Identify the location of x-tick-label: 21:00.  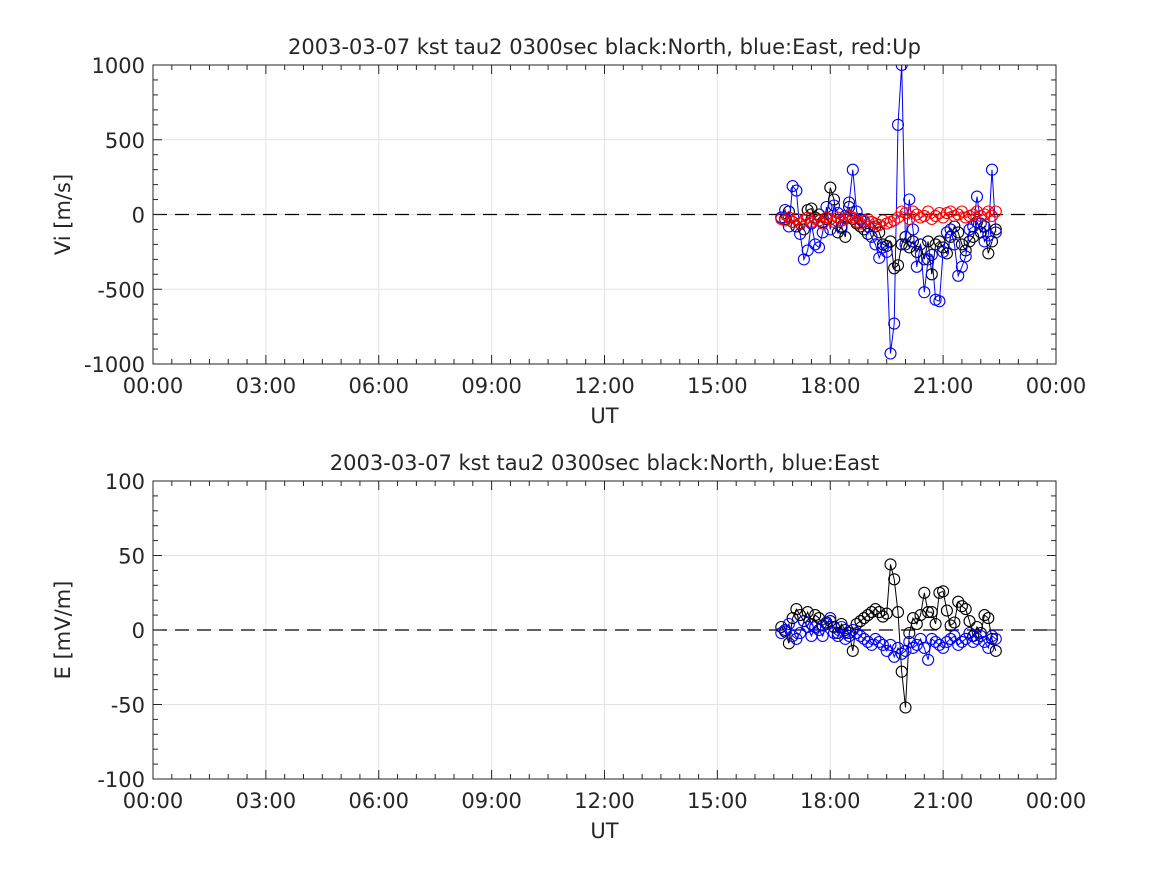
(943, 801).